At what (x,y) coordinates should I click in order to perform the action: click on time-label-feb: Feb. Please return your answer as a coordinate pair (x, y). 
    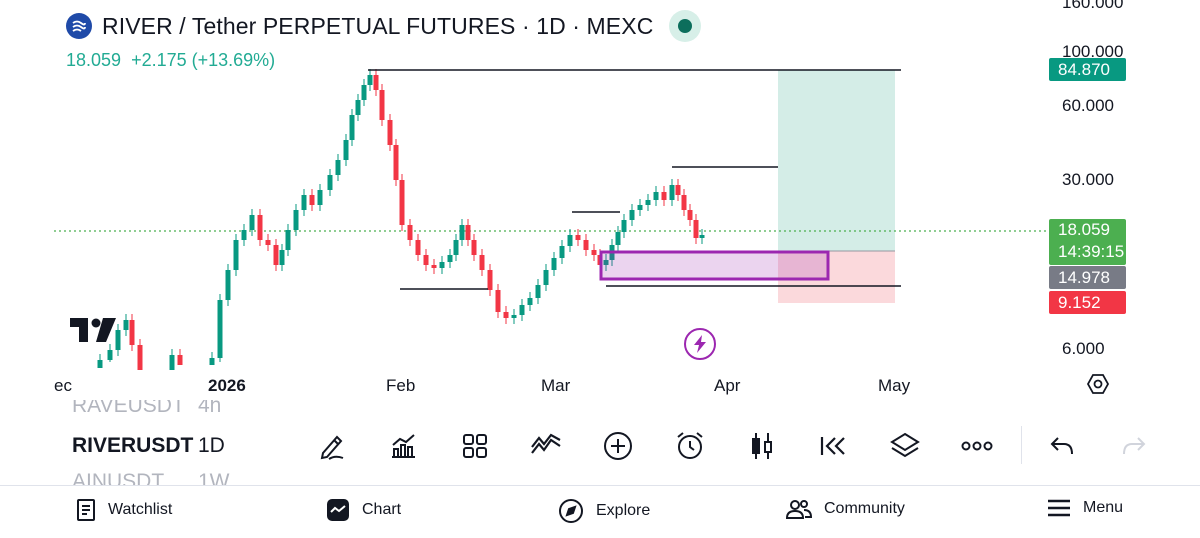
    Looking at the image, I should click on (400, 385).